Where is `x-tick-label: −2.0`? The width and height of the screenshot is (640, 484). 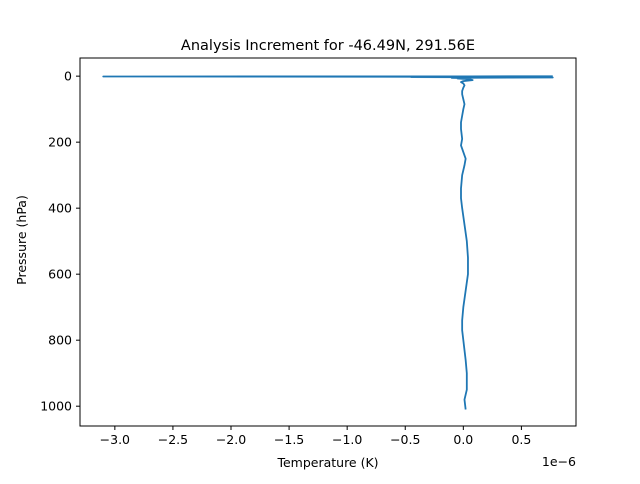 x-tick-label: −2.0 is located at coordinates (231, 439).